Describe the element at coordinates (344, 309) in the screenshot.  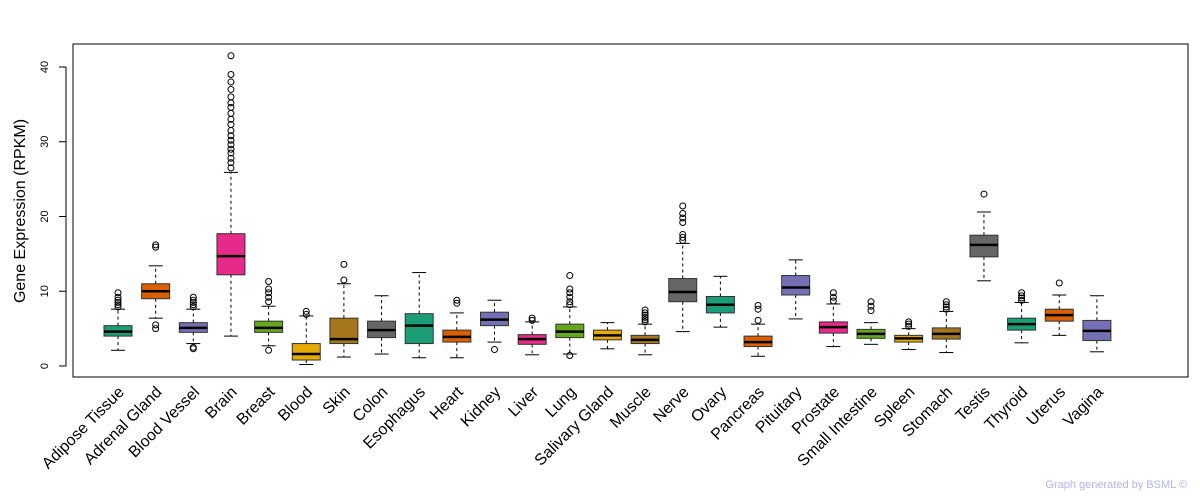
I see `box-skin` at that location.